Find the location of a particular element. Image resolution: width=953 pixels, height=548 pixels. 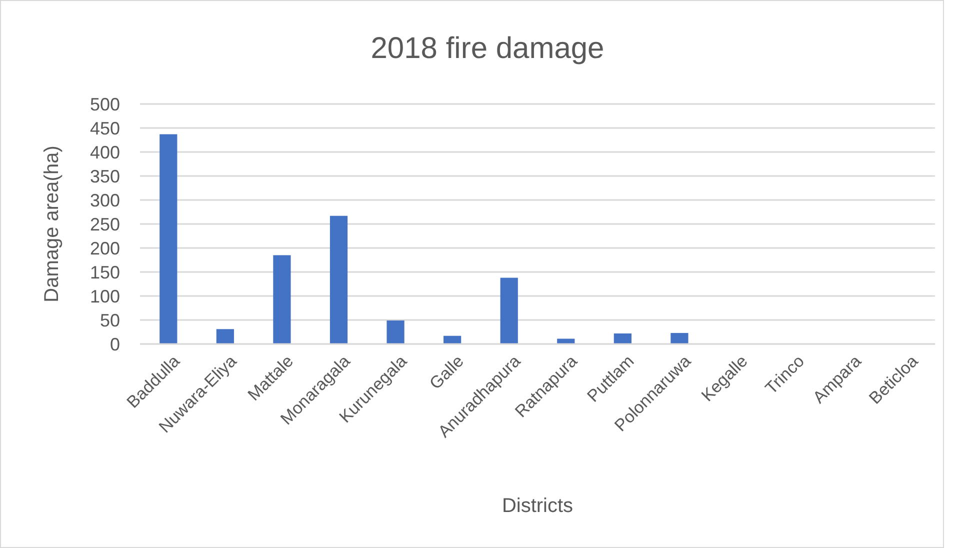

x-axis-title: Districts is located at coordinates (538, 506).